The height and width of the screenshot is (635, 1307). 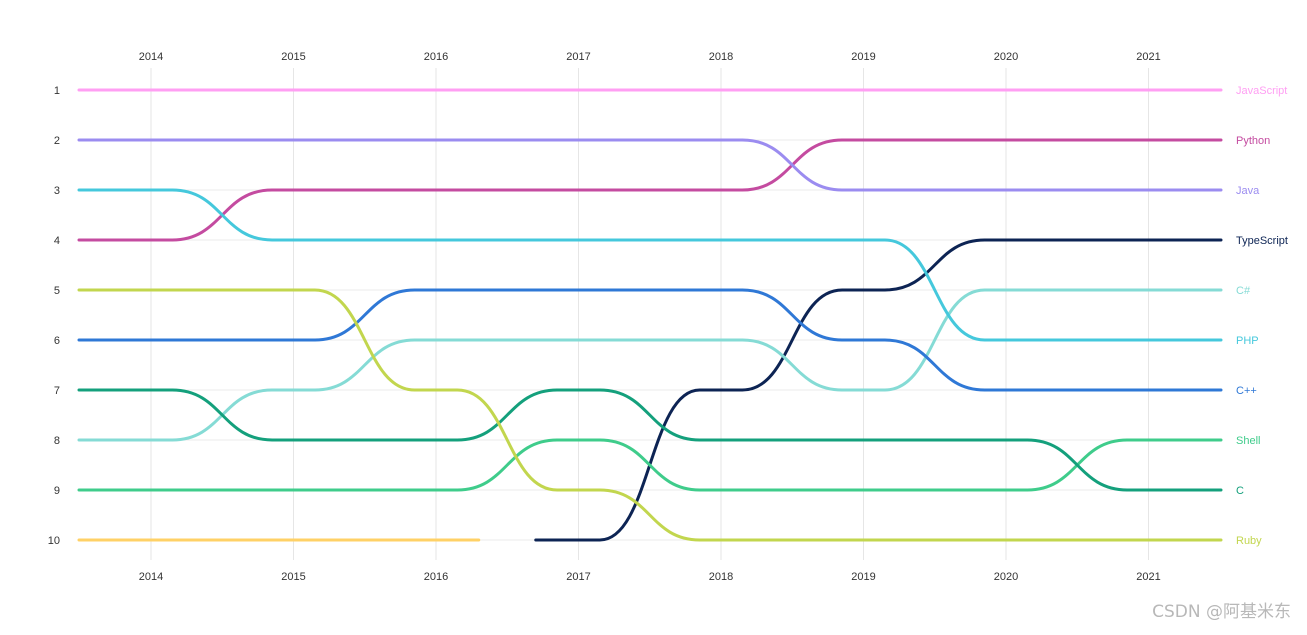 I want to click on rank-tick-7: 7, so click(x=57, y=391).